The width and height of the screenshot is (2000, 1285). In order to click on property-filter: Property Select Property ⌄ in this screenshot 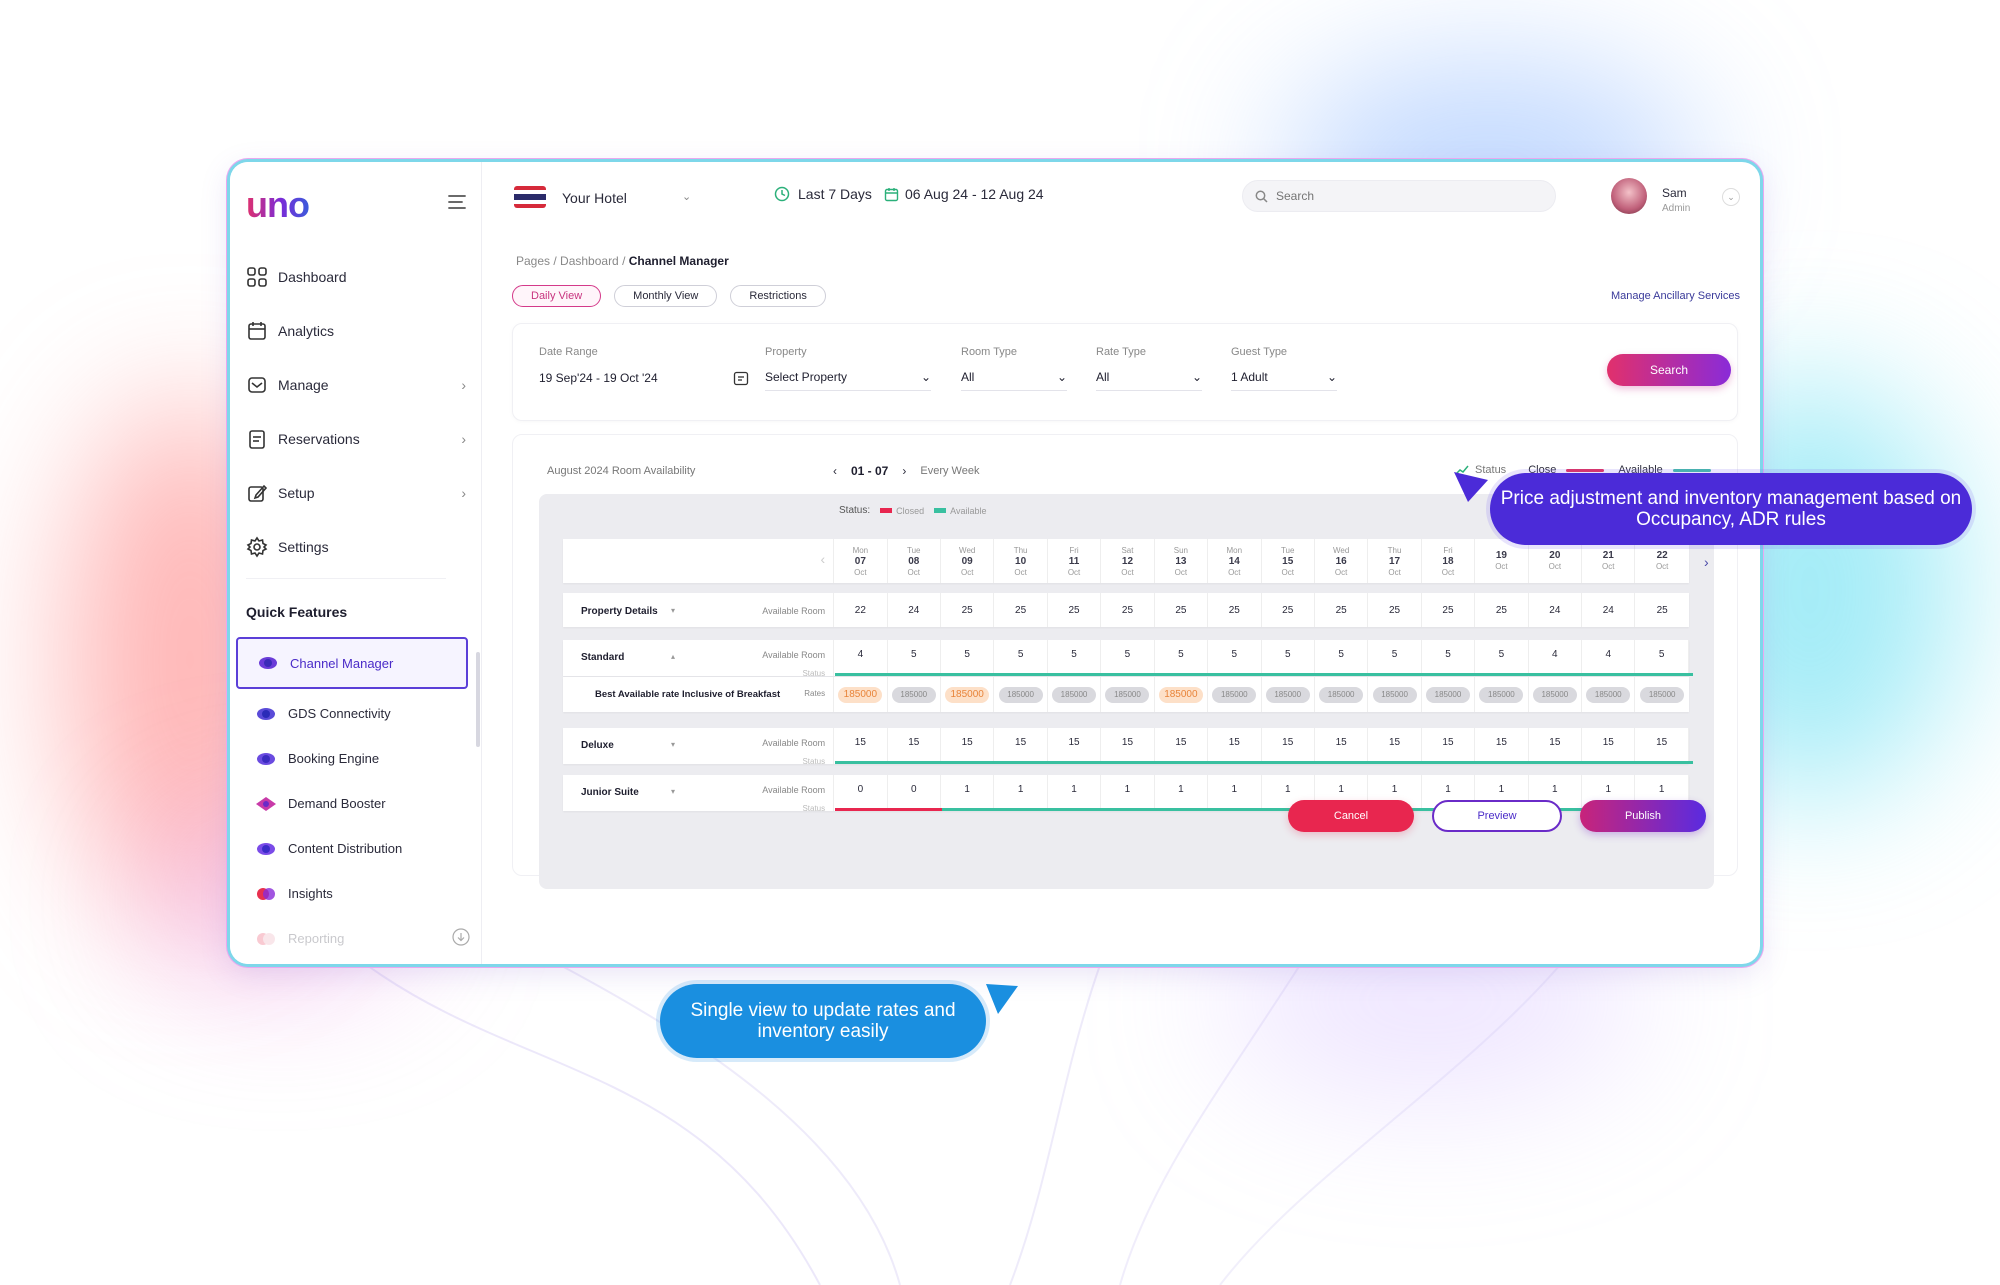, I will do `click(848, 368)`.